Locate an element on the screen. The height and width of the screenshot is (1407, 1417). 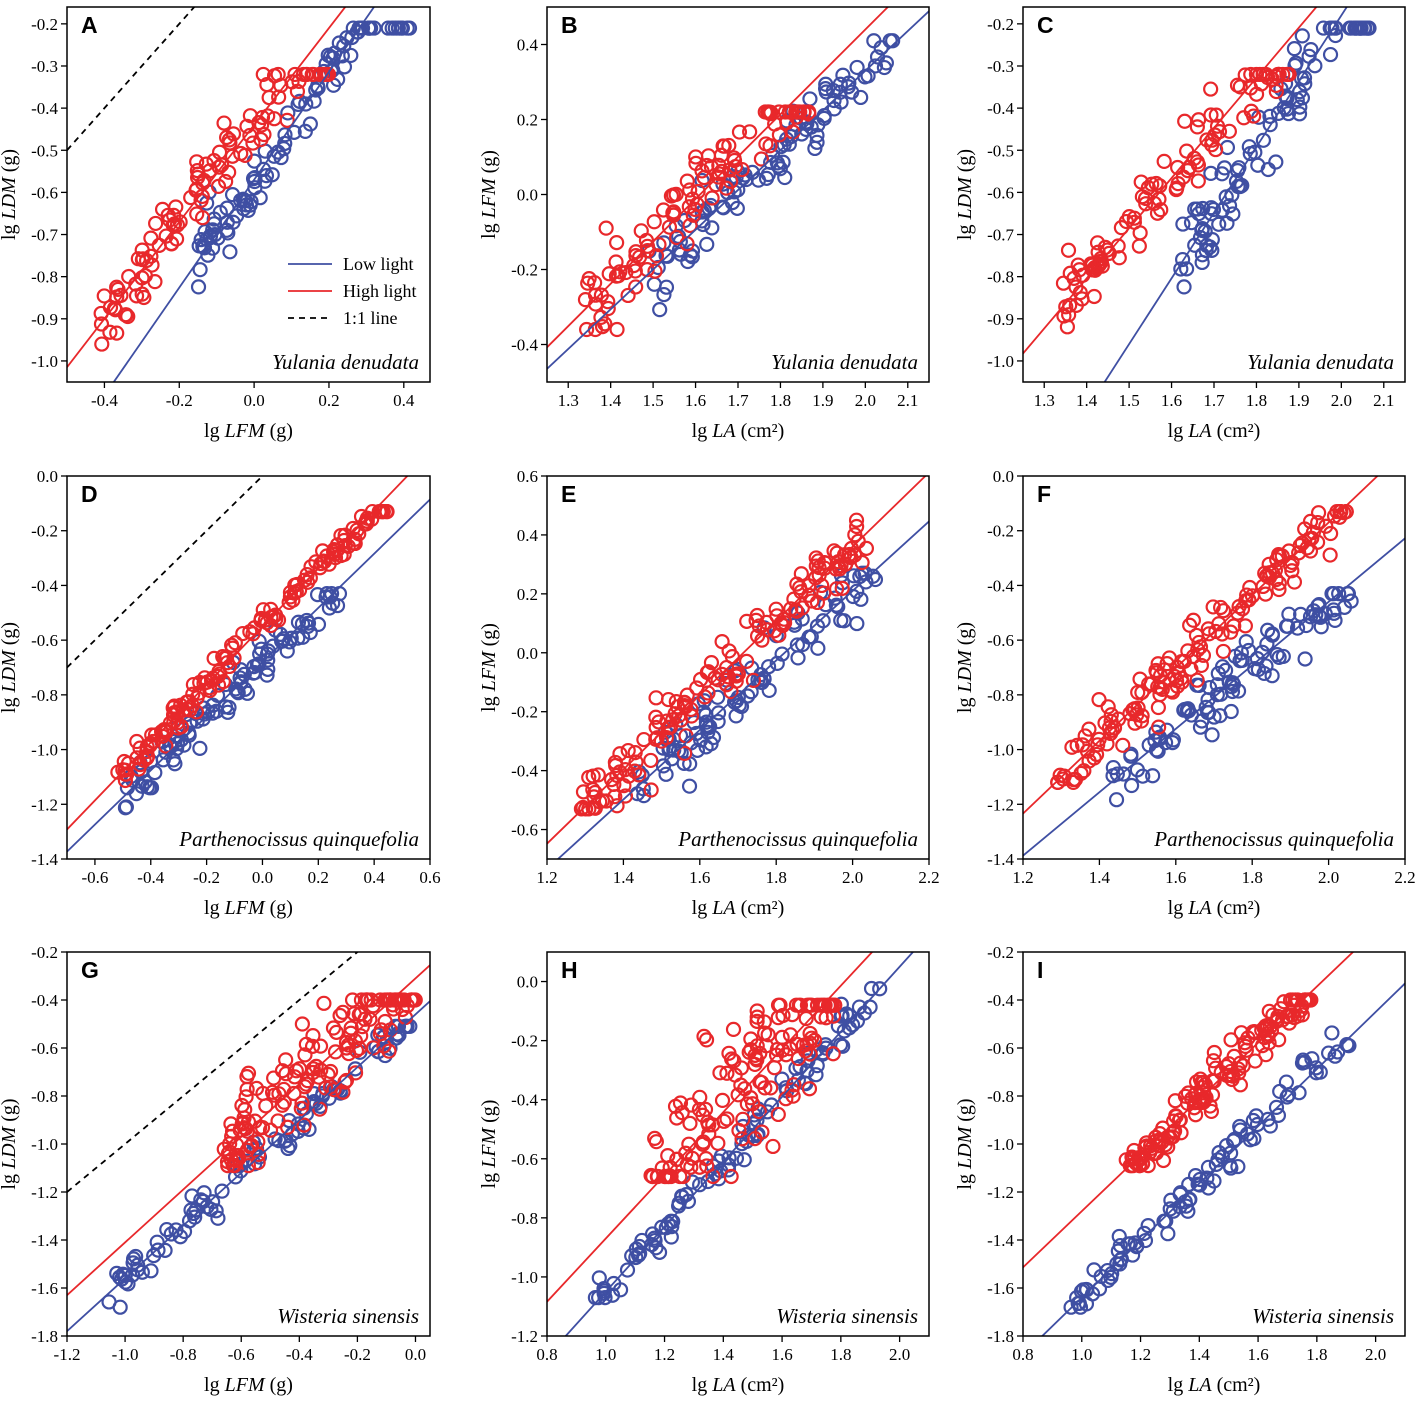
ref-line is located at coordinates (165, 572).